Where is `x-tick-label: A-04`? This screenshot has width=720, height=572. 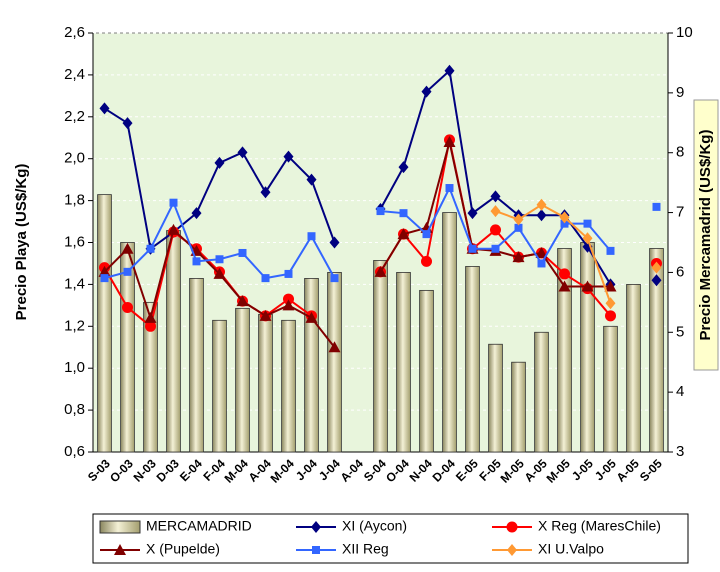 x-tick-label: A-04 is located at coordinates (352, 470).